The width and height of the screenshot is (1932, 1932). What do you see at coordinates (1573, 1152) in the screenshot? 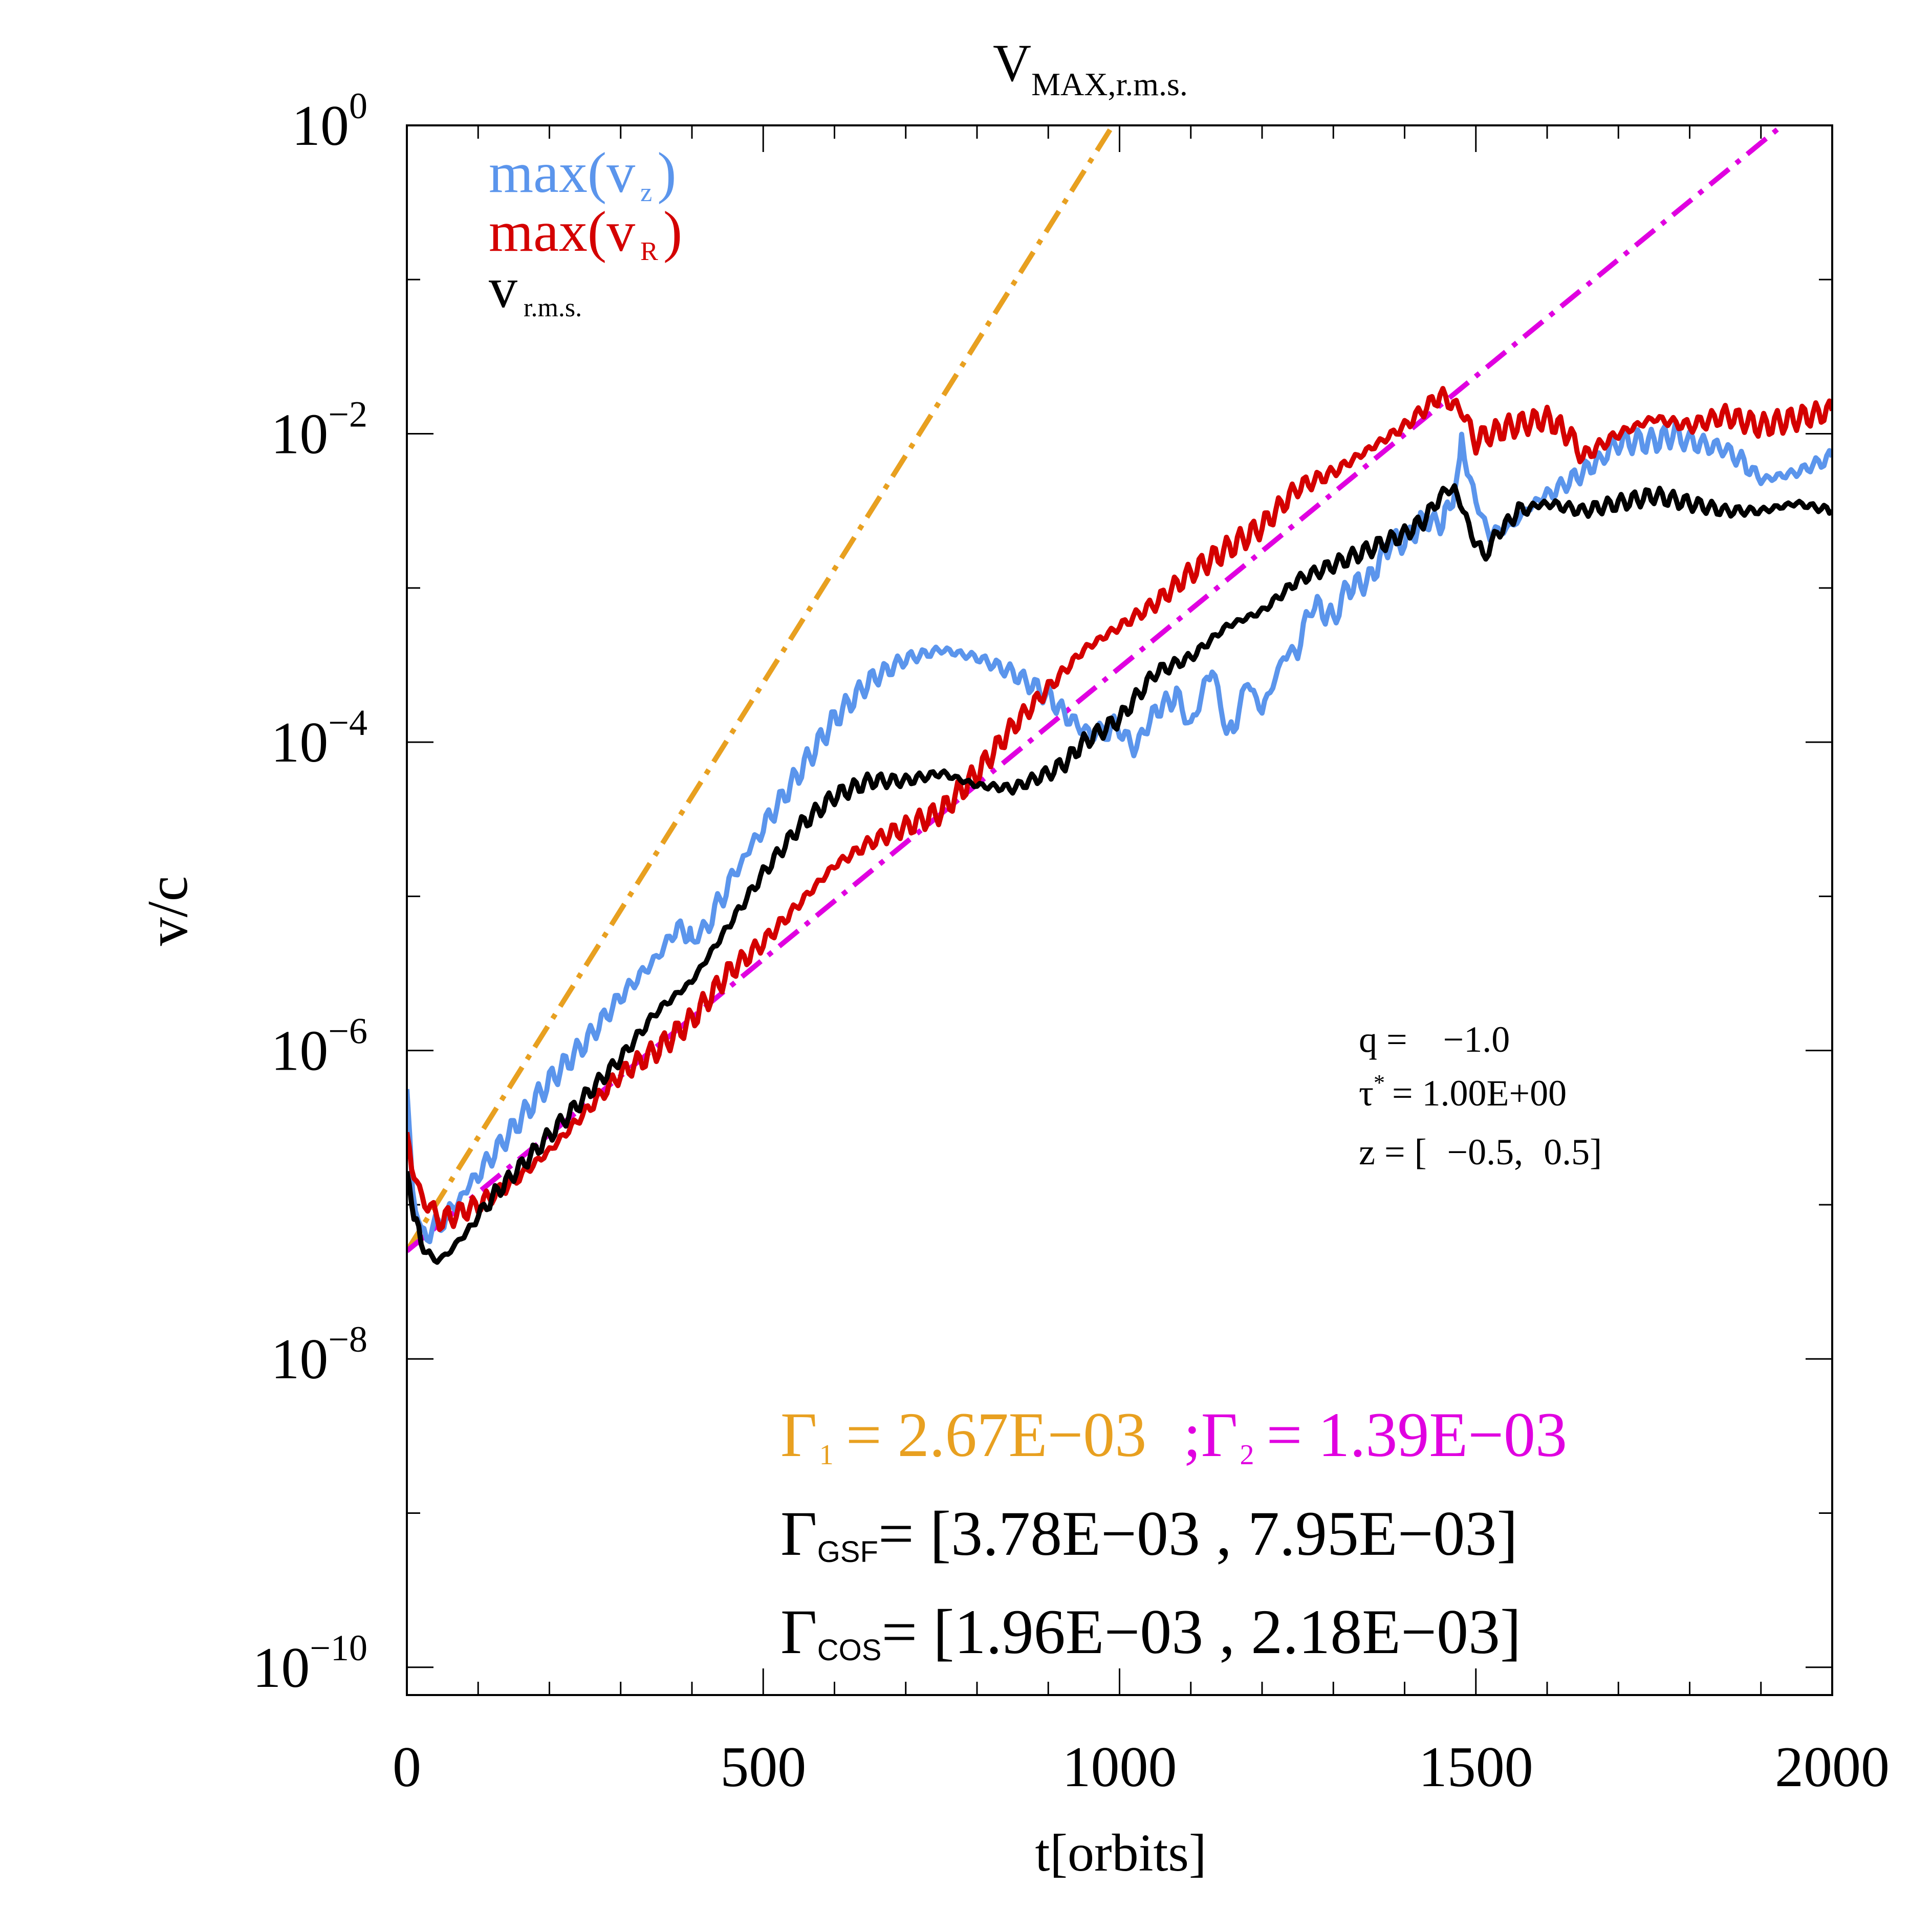
I see `param-z-value2: 0.5]` at bounding box center [1573, 1152].